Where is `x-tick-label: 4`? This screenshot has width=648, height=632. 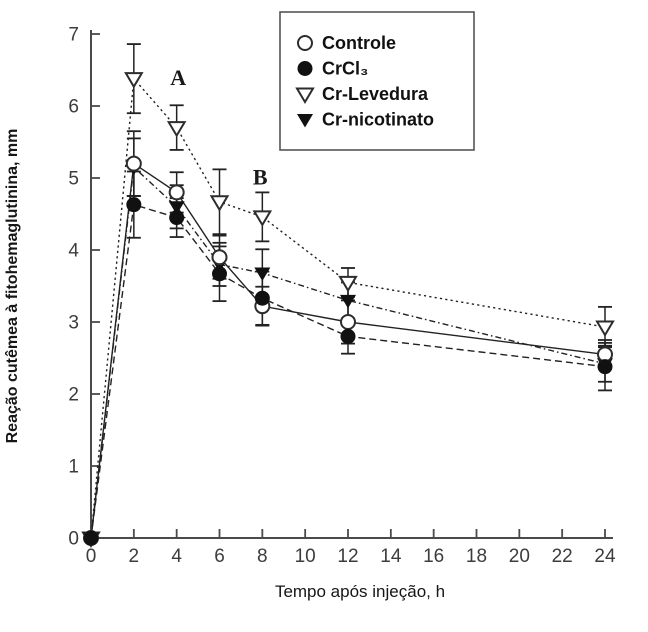
x-tick-label: 4 is located at coordinates (176, 556).